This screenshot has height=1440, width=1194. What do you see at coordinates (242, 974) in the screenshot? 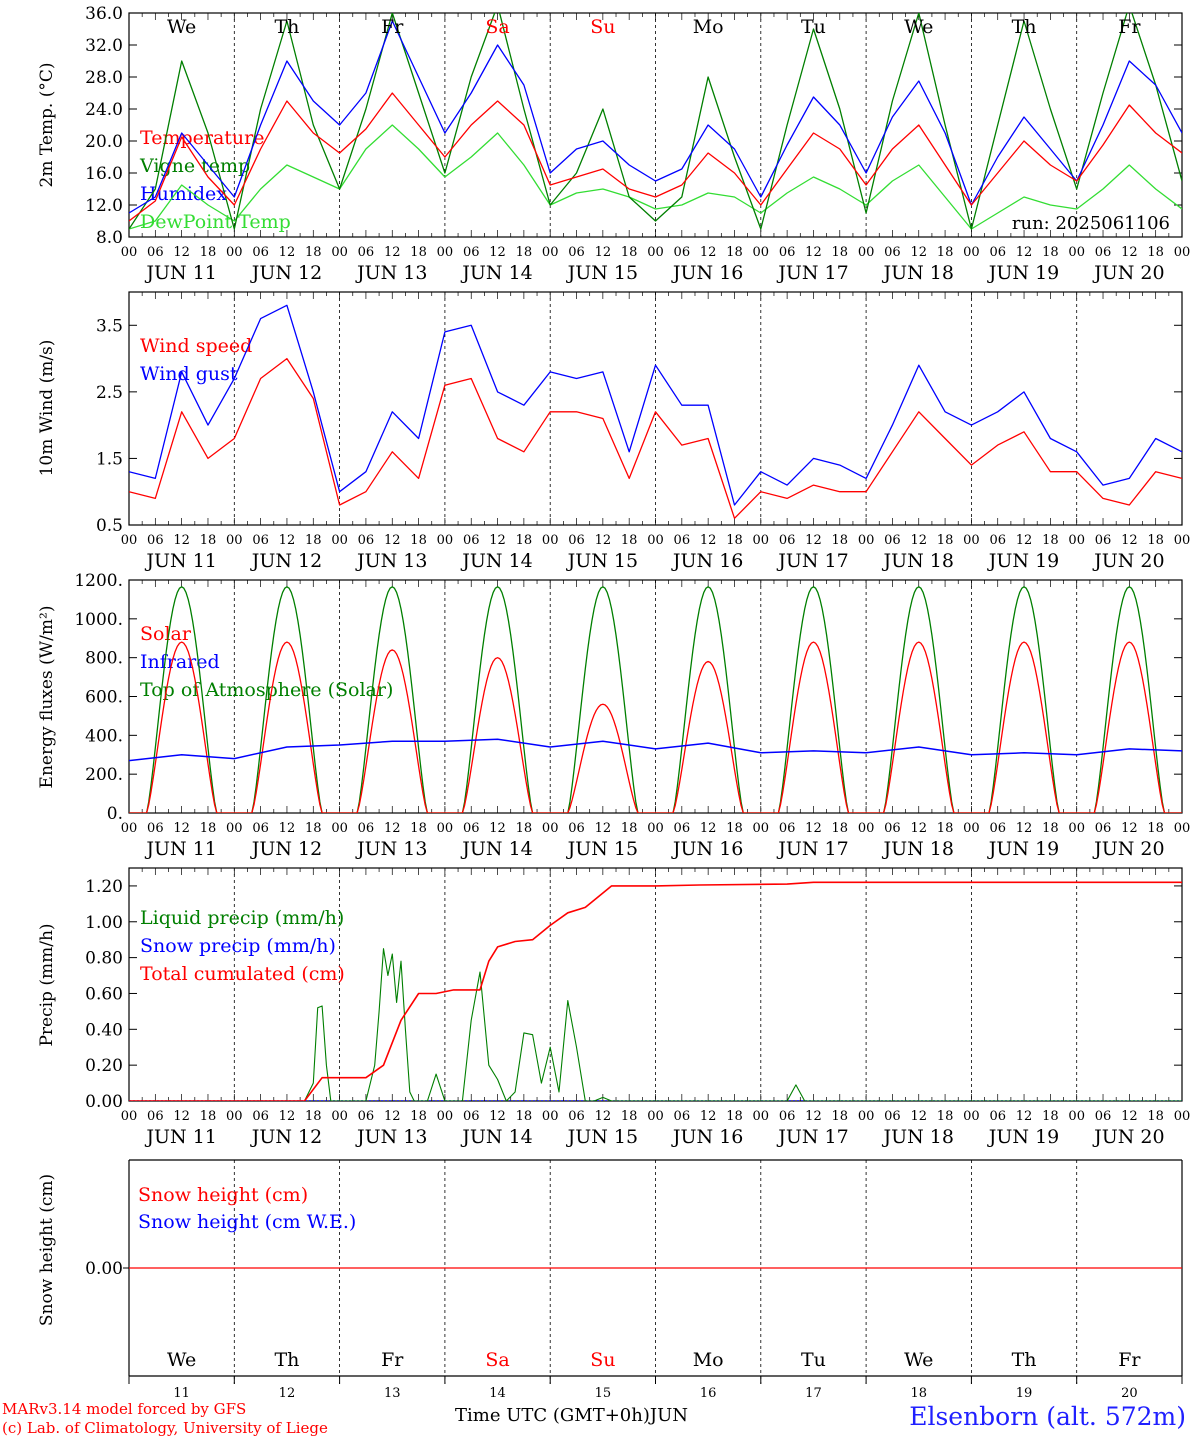
I see `legend-entry: Total cumulated (cm)` at bounding box center [242, 974].